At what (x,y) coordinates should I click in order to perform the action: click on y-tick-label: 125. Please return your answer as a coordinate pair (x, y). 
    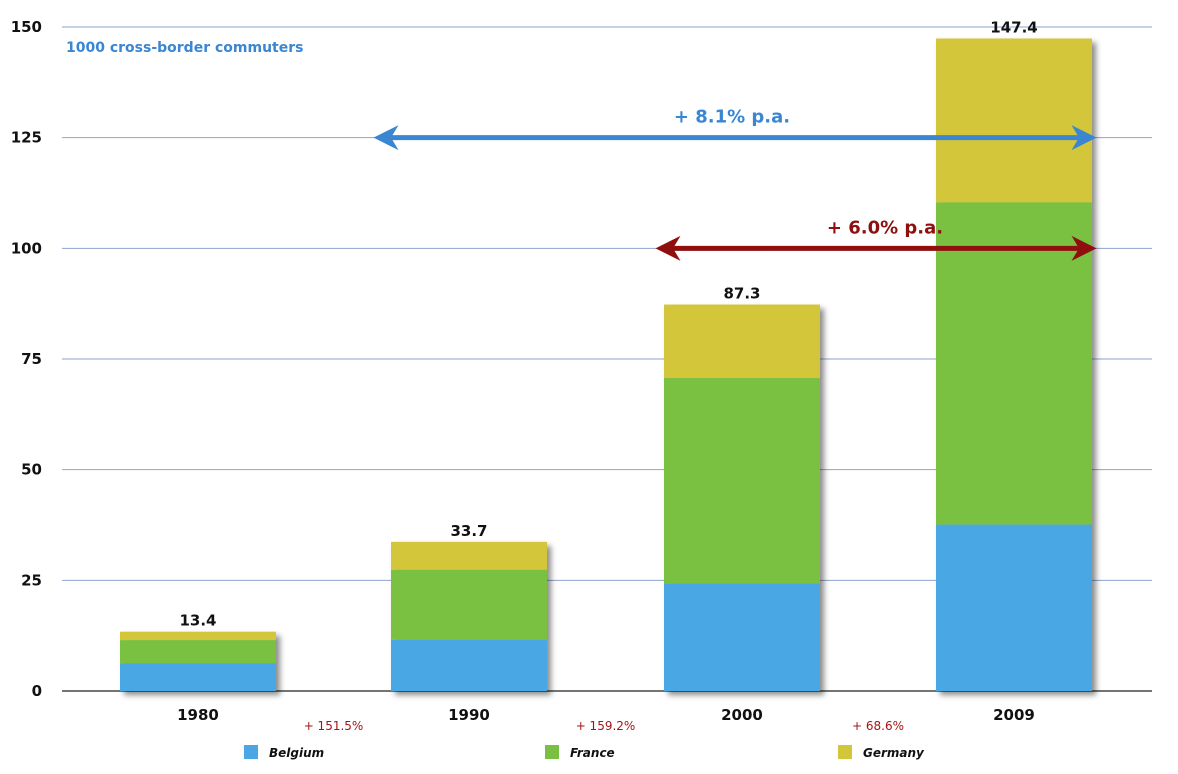
    Looking at the image, I should click on (26, 138).